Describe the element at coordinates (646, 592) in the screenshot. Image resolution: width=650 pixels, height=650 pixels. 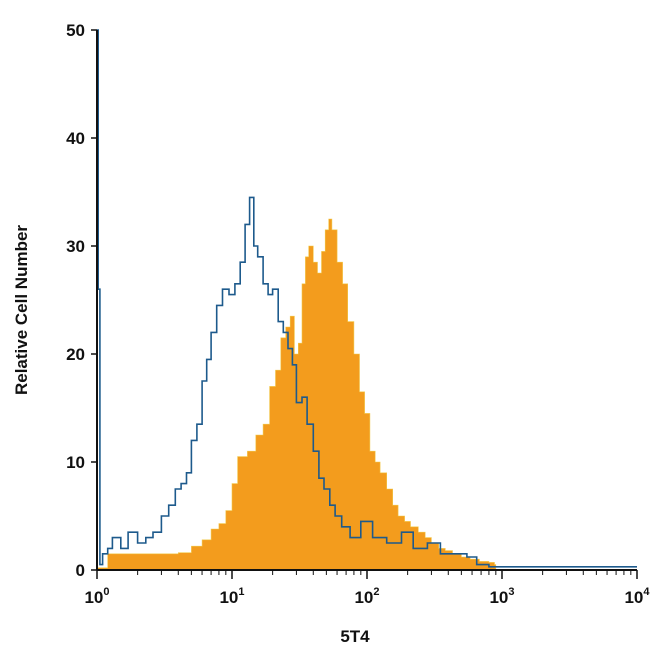
I see `x-tick-exponent: 4` at that location.